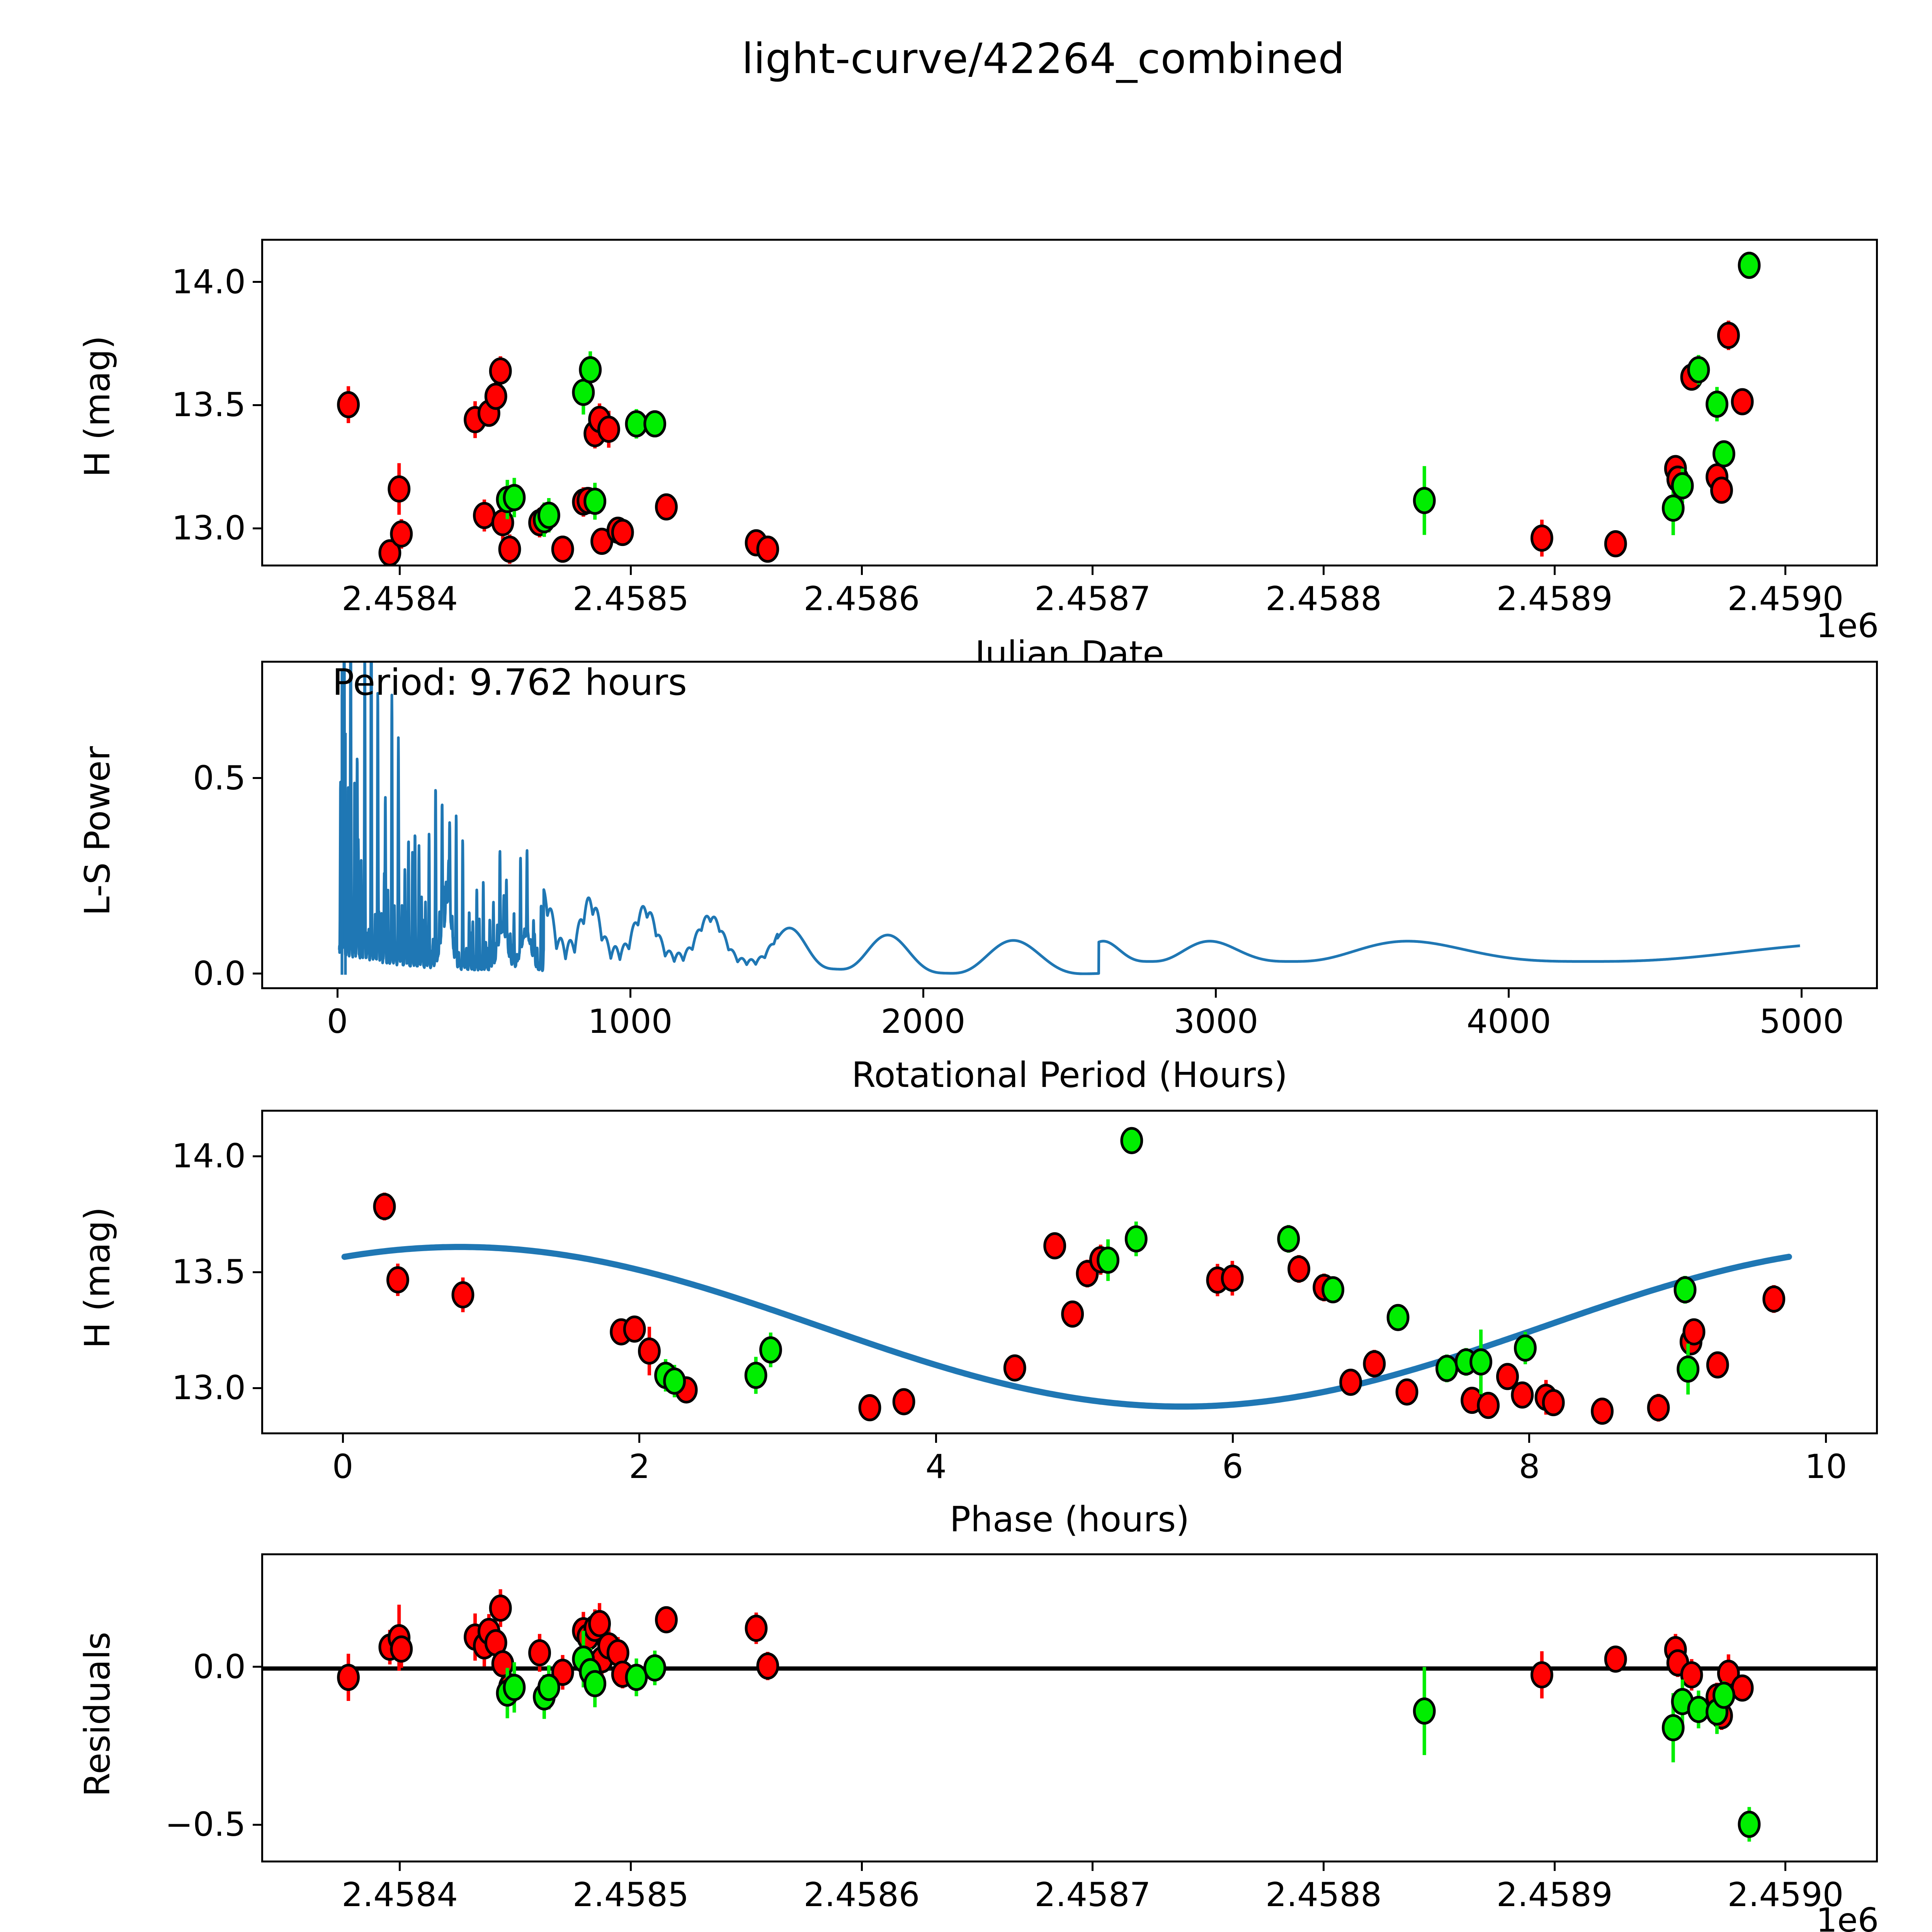 Image resolution: width=1932 pixels, height=1932 pixels. I want to click on x-tick-label: 4, so click(936, 1467).